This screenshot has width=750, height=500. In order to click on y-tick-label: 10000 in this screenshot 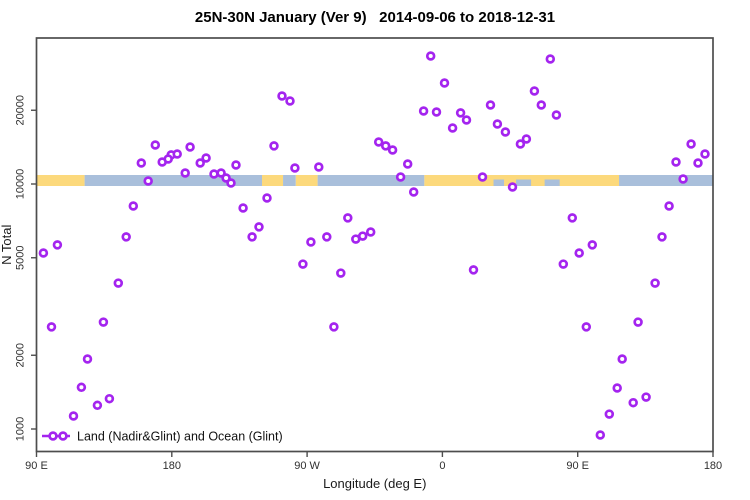, I will do `click(21, 184)`.